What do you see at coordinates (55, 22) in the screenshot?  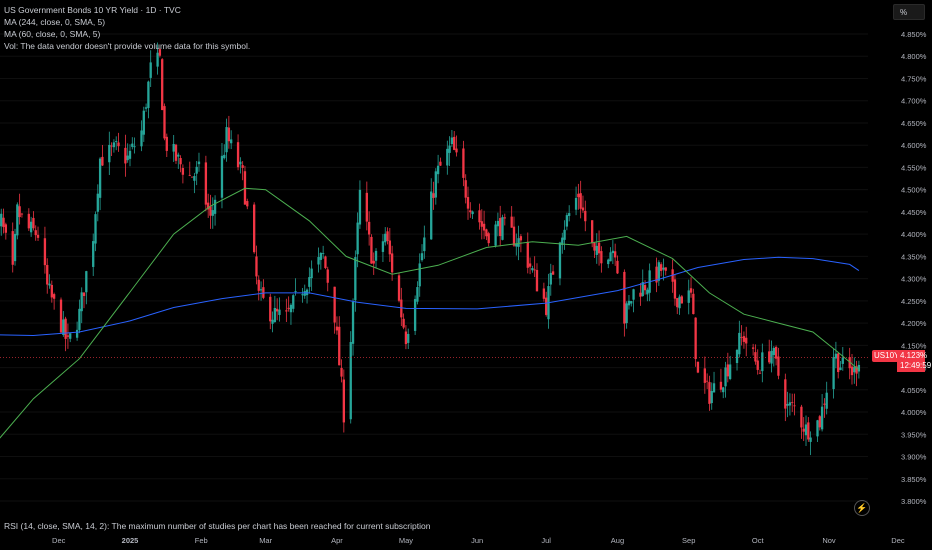 I see `ma244-legend: MA (244, close, 0, SMA, 5)` at bounding box center [55, 22].